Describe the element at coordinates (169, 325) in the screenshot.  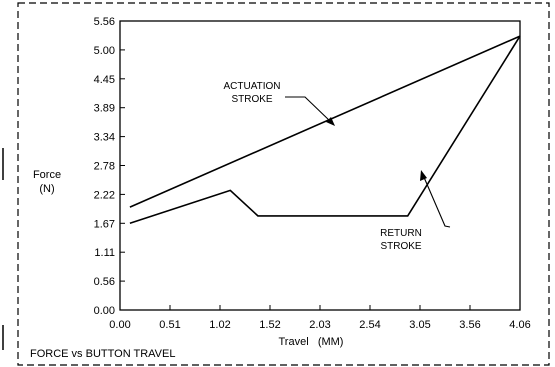
I see `x-tick-label: 0.51` at that location.